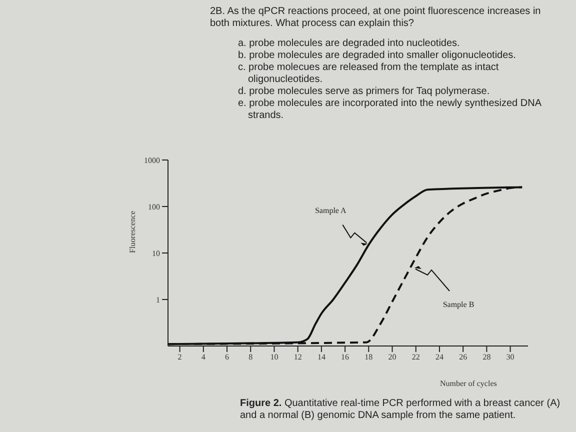  Describe the element at coordinates (400, 409) in the screenshot. I see `text: Figure 2. Quantitative real-time PCR performed with a breast cancer (A) and a normal (B) genomic DNA sample from the same patient.` at that location.